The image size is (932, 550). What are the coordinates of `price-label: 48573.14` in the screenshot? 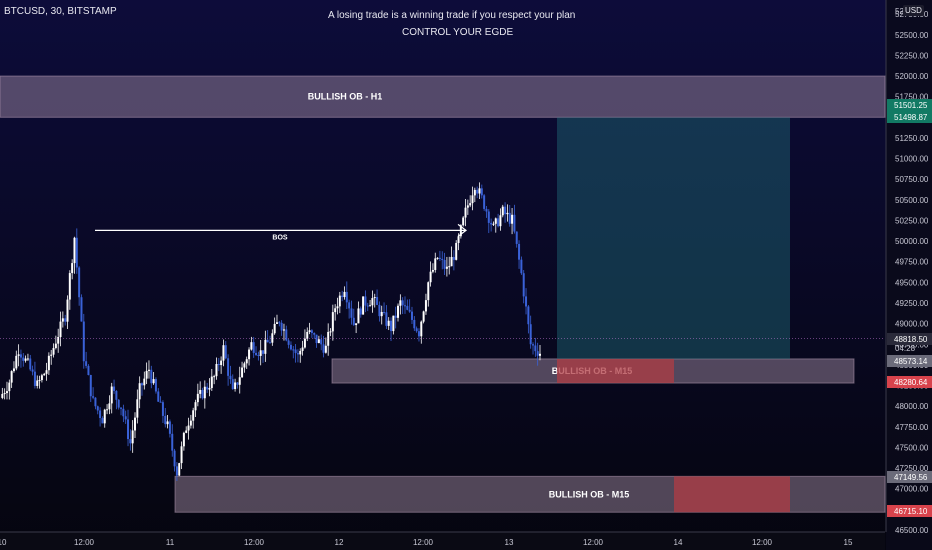 It's located at (911, 361).